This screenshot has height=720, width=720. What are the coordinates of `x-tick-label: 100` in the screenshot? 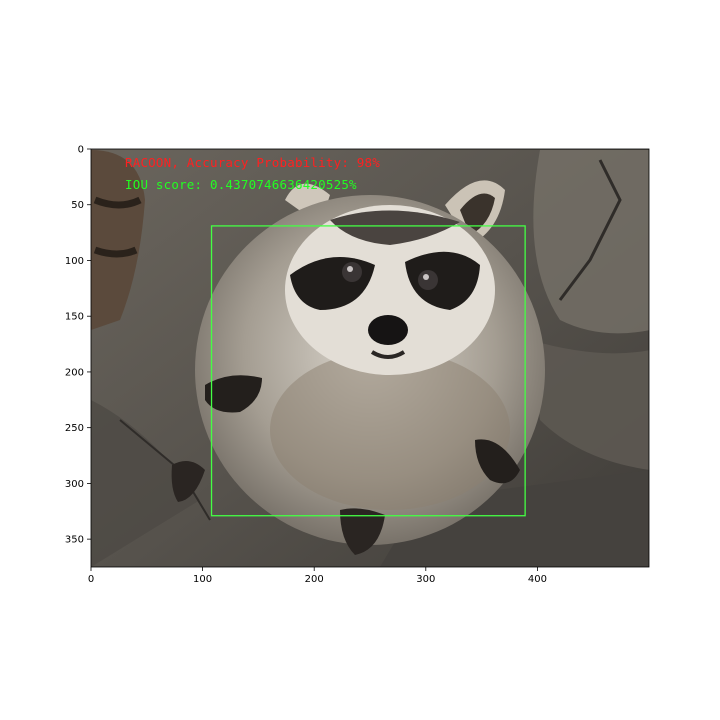 It's located at (202, 579).